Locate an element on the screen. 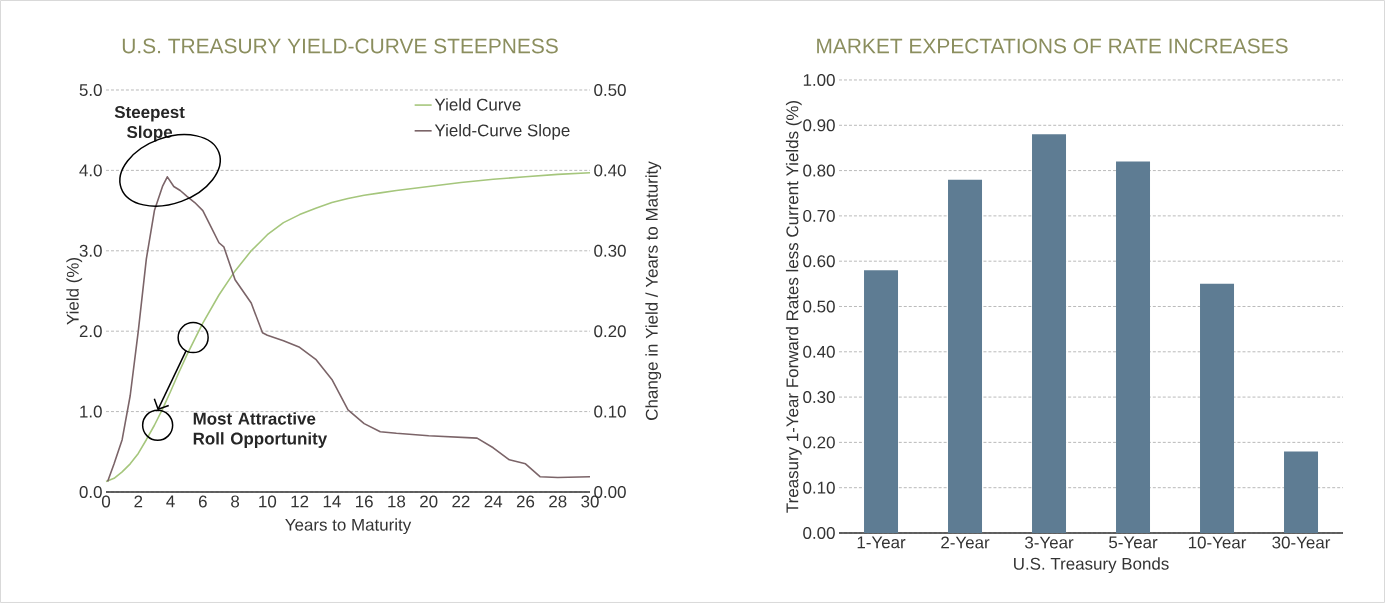 This screenshot has width=1385, height=603. y2-tick-label: 0.20 is located at coordinates (610, 331).